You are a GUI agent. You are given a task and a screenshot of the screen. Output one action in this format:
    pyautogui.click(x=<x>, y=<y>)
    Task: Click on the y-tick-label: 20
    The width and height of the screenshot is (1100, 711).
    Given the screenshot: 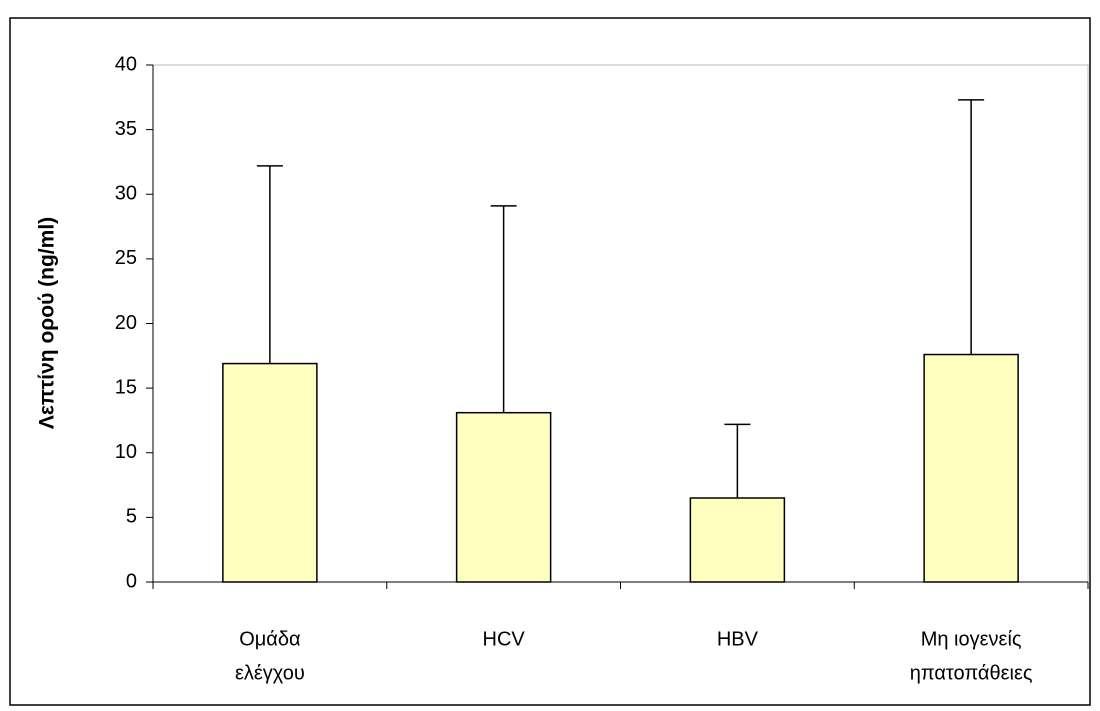 What is the action you would take?
    pyautogui.click(x=126, y=323)
    